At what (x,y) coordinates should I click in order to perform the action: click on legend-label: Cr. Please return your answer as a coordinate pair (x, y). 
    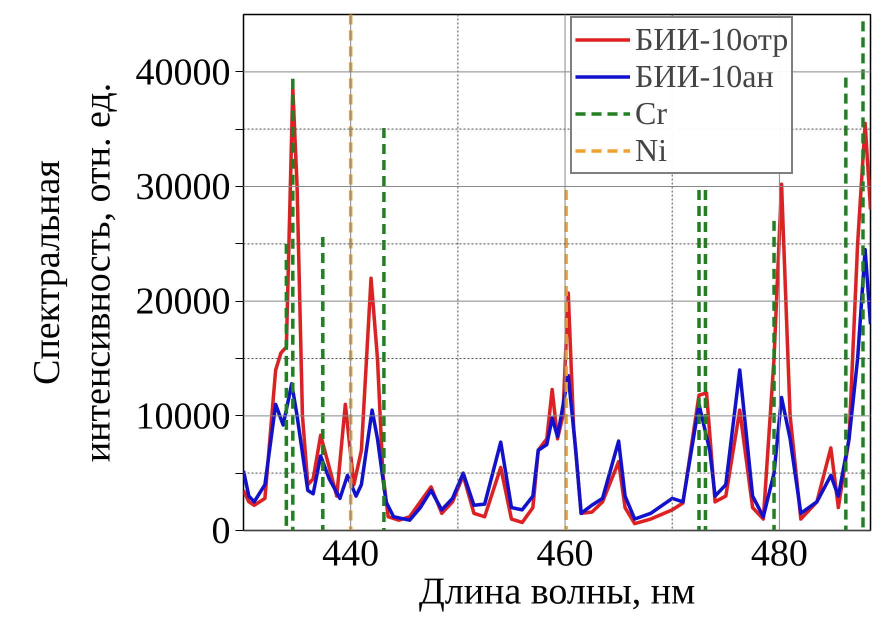
    Looking at the image, I should click on (651, 113).